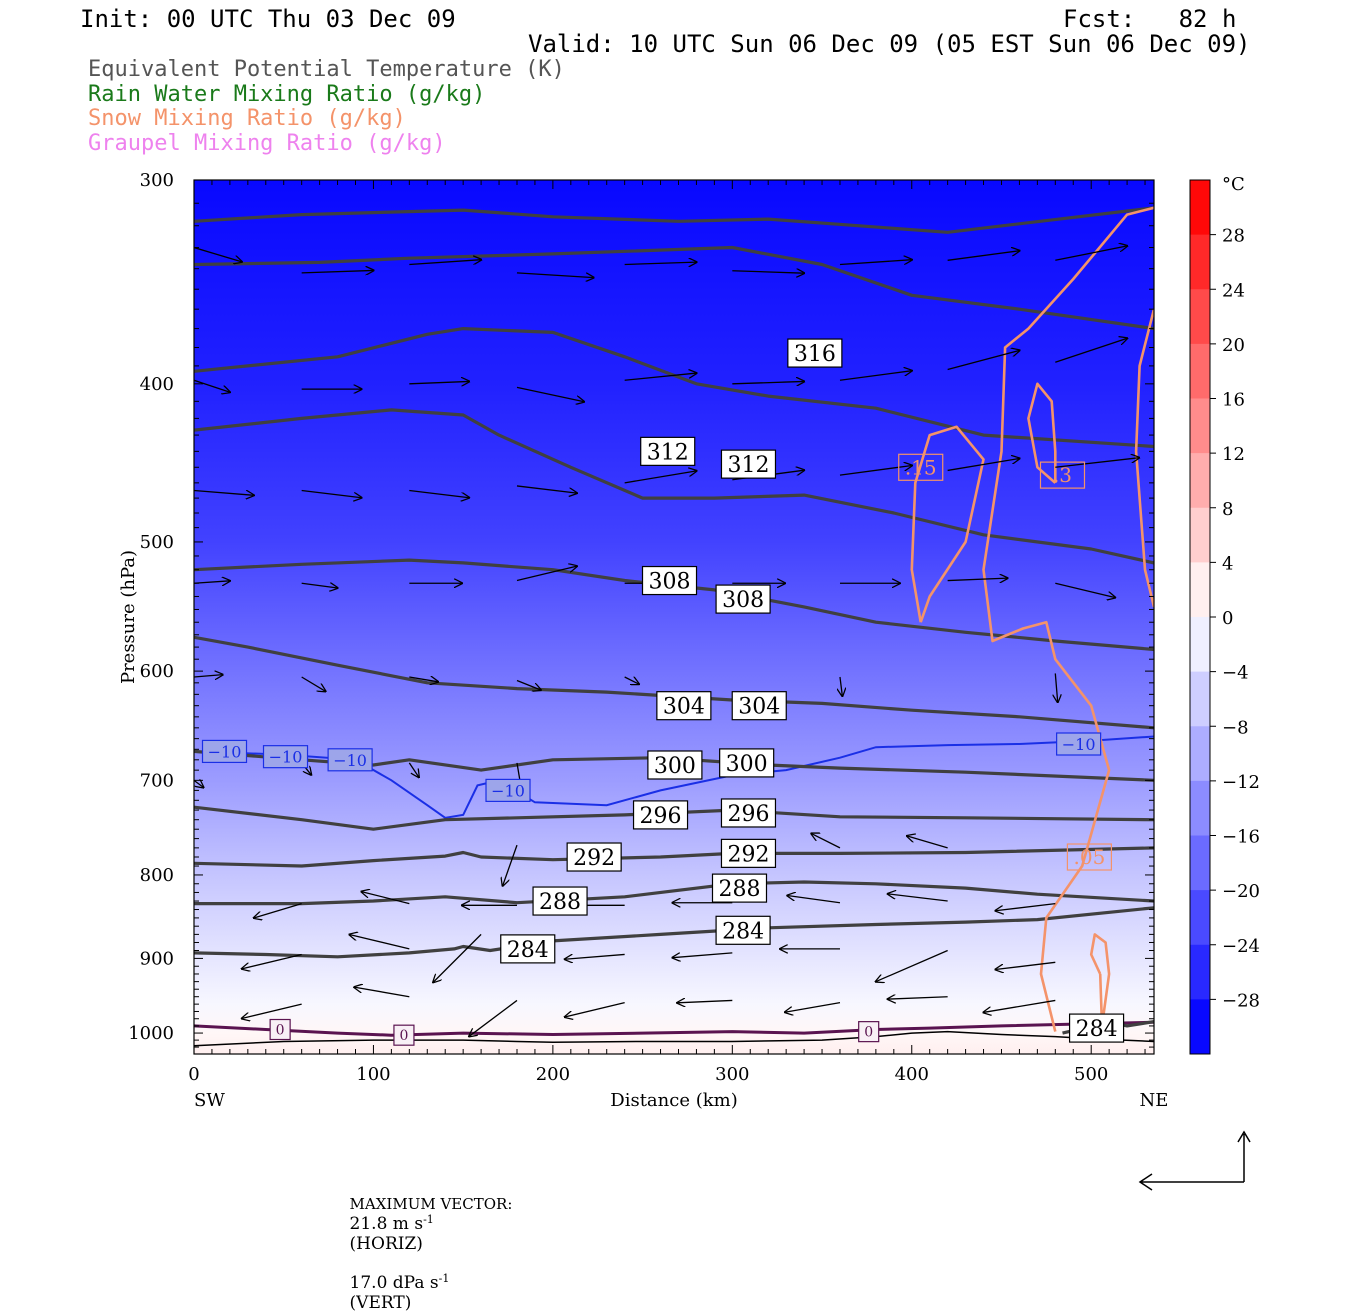 The height and width of the screenshot is (1313, 1350). What do you see at coordinates (326, 69) in the screenshot?
I see `legend-theta-e: Equivalent Potential Temperature (K)` at bounding box center [326, 69].